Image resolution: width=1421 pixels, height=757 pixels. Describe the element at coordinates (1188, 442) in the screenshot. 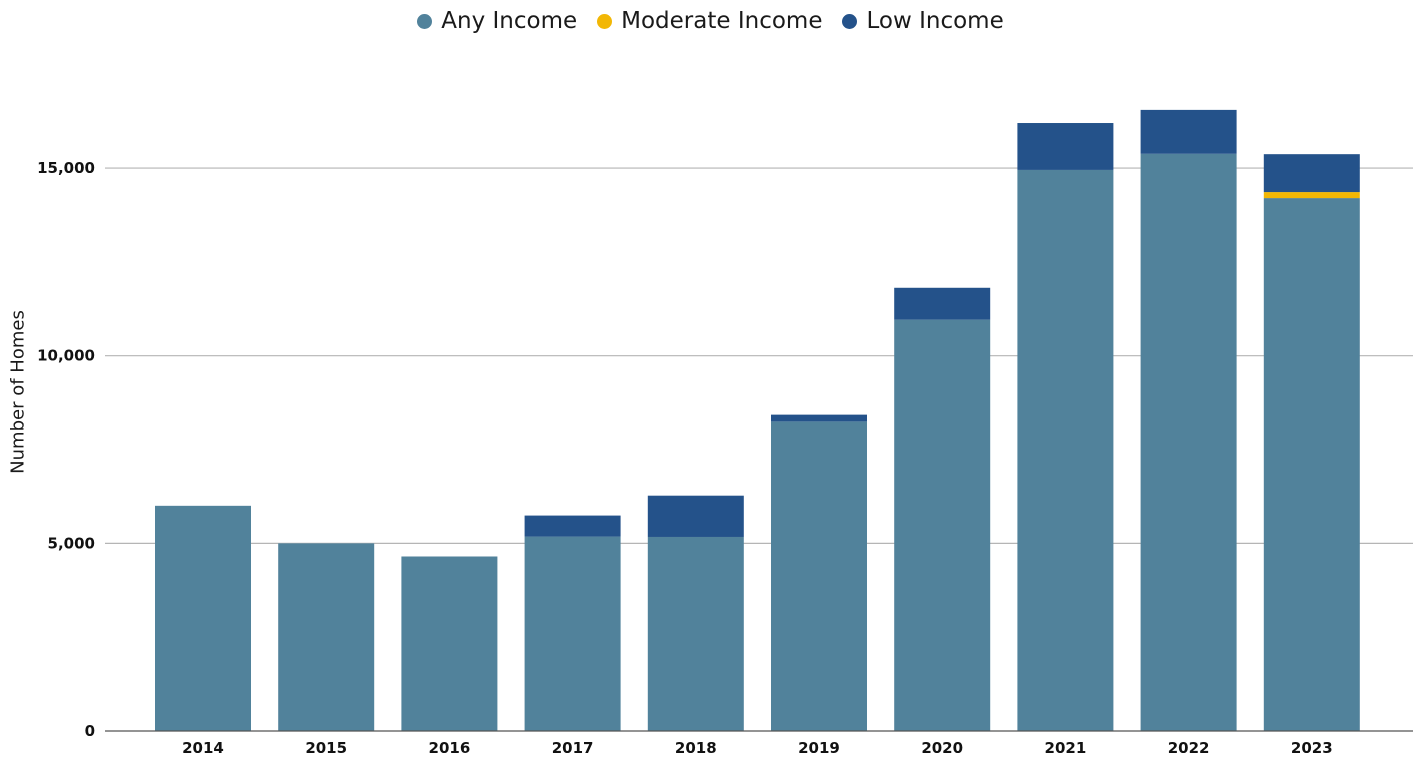

I see `bar-any-income-2022` at that location.